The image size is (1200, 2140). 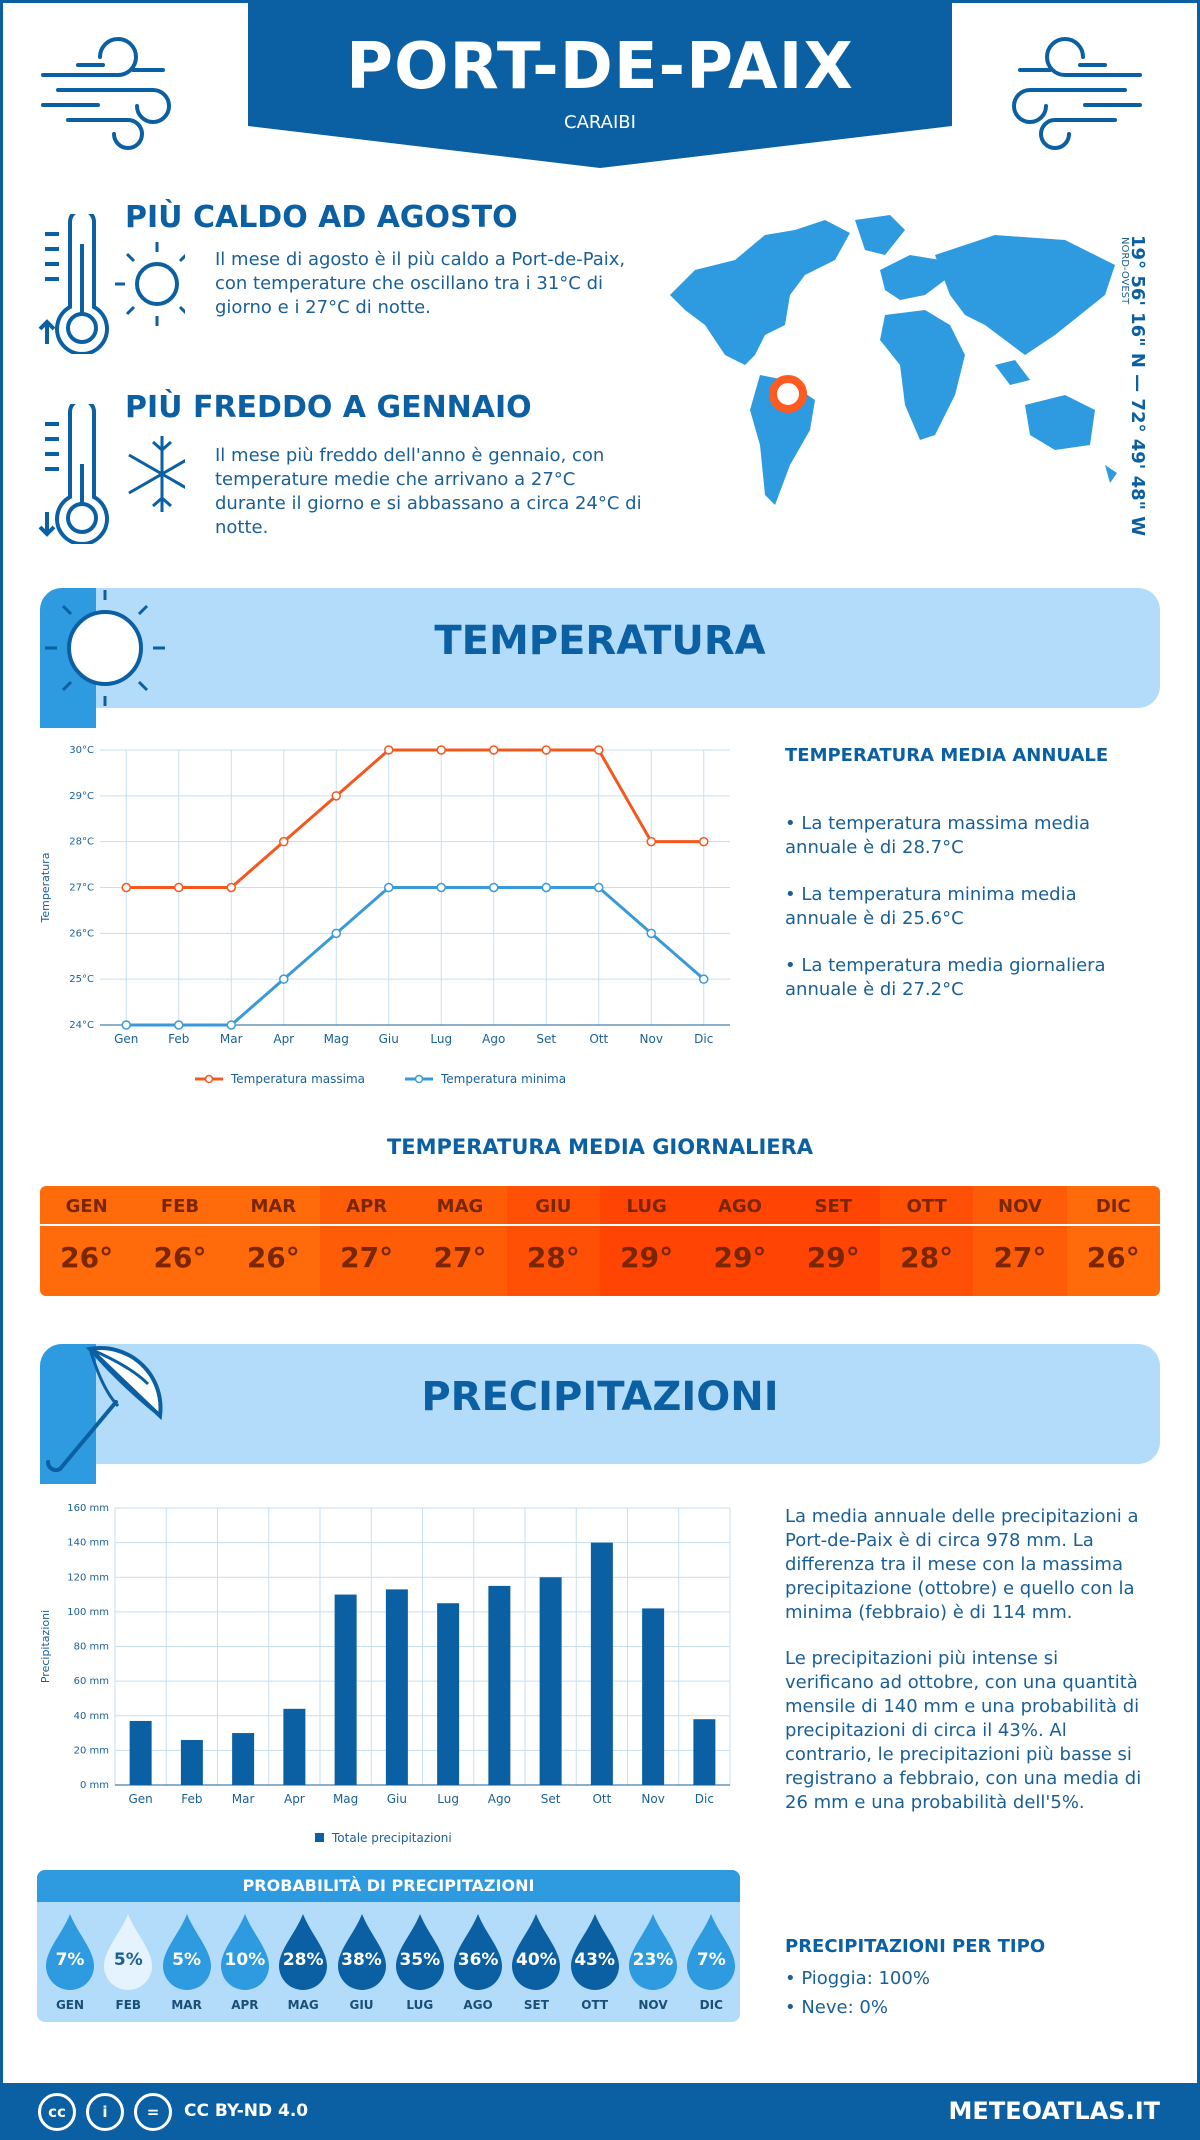 What do you see at coordinates (57, 2112) in the screenshot?
I see `cc-icon: cc` at bounding box center [57, 2112].